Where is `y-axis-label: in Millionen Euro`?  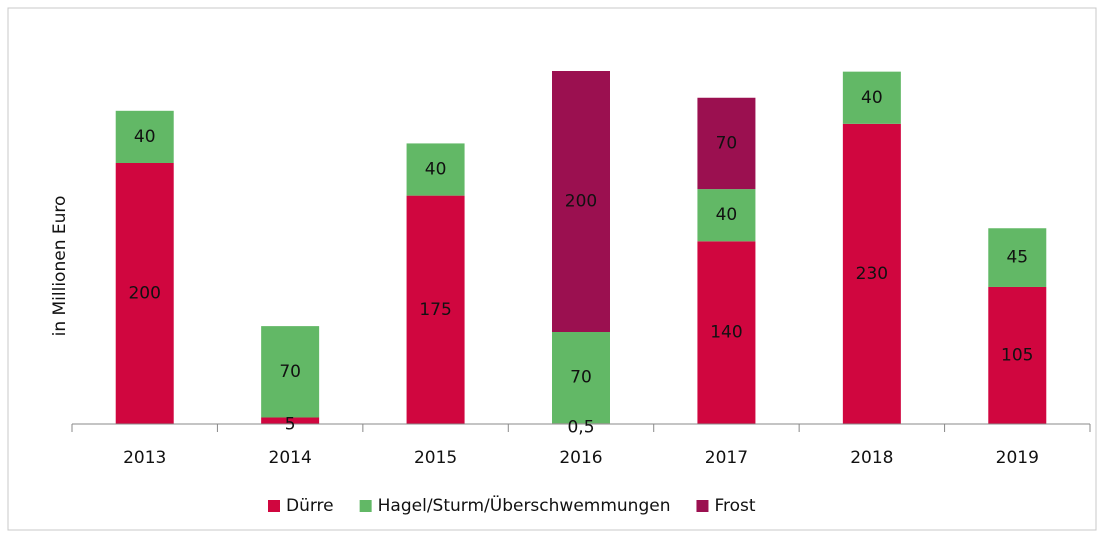 y-axis-label: in Millionen Euro is located at coordinates (60, 266).